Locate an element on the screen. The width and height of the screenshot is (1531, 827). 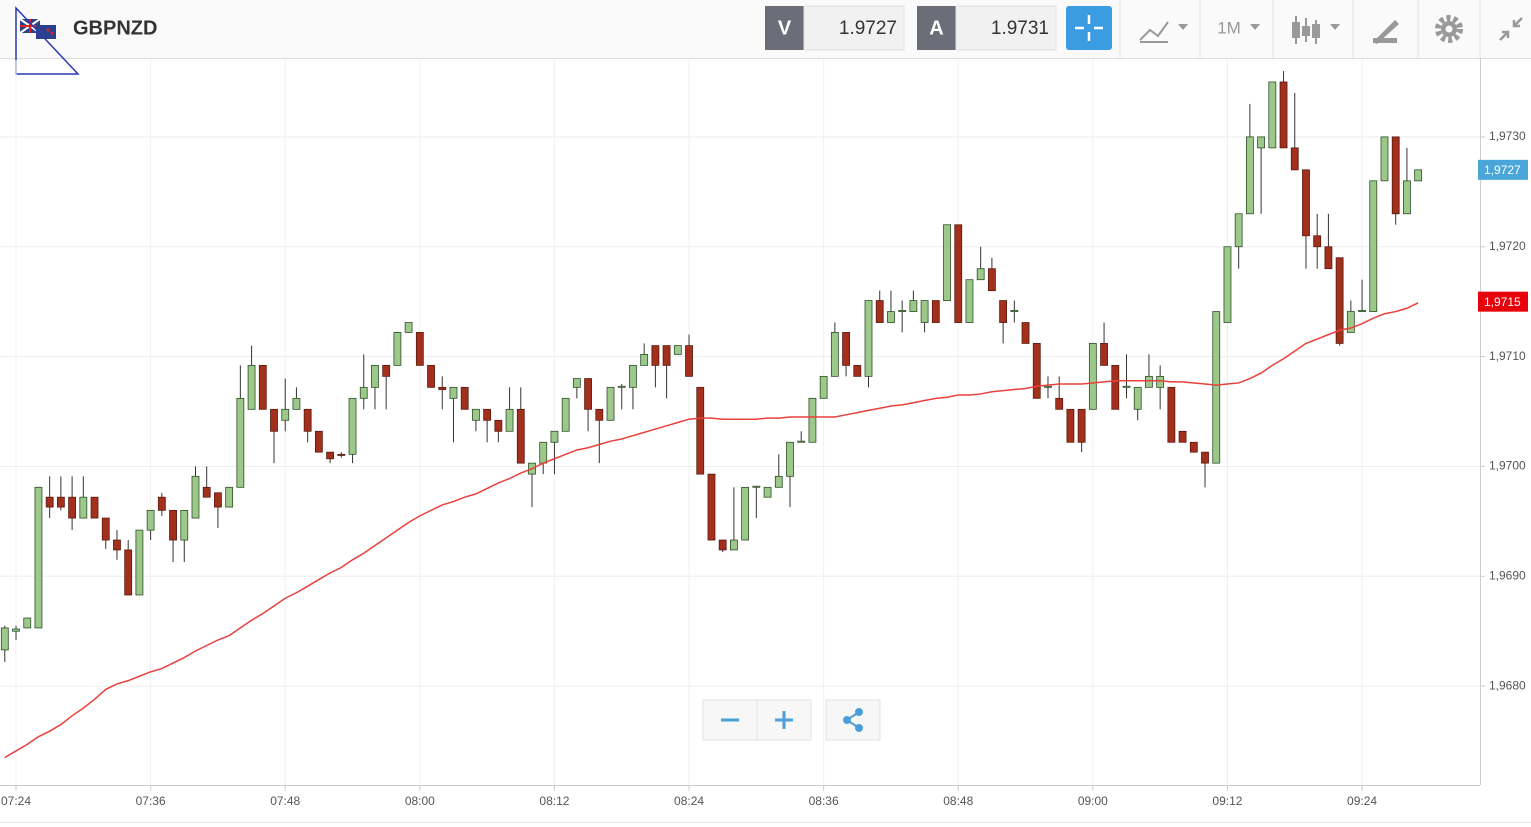
buy-button: A 1.9731 is located at coordinates (987, 28).